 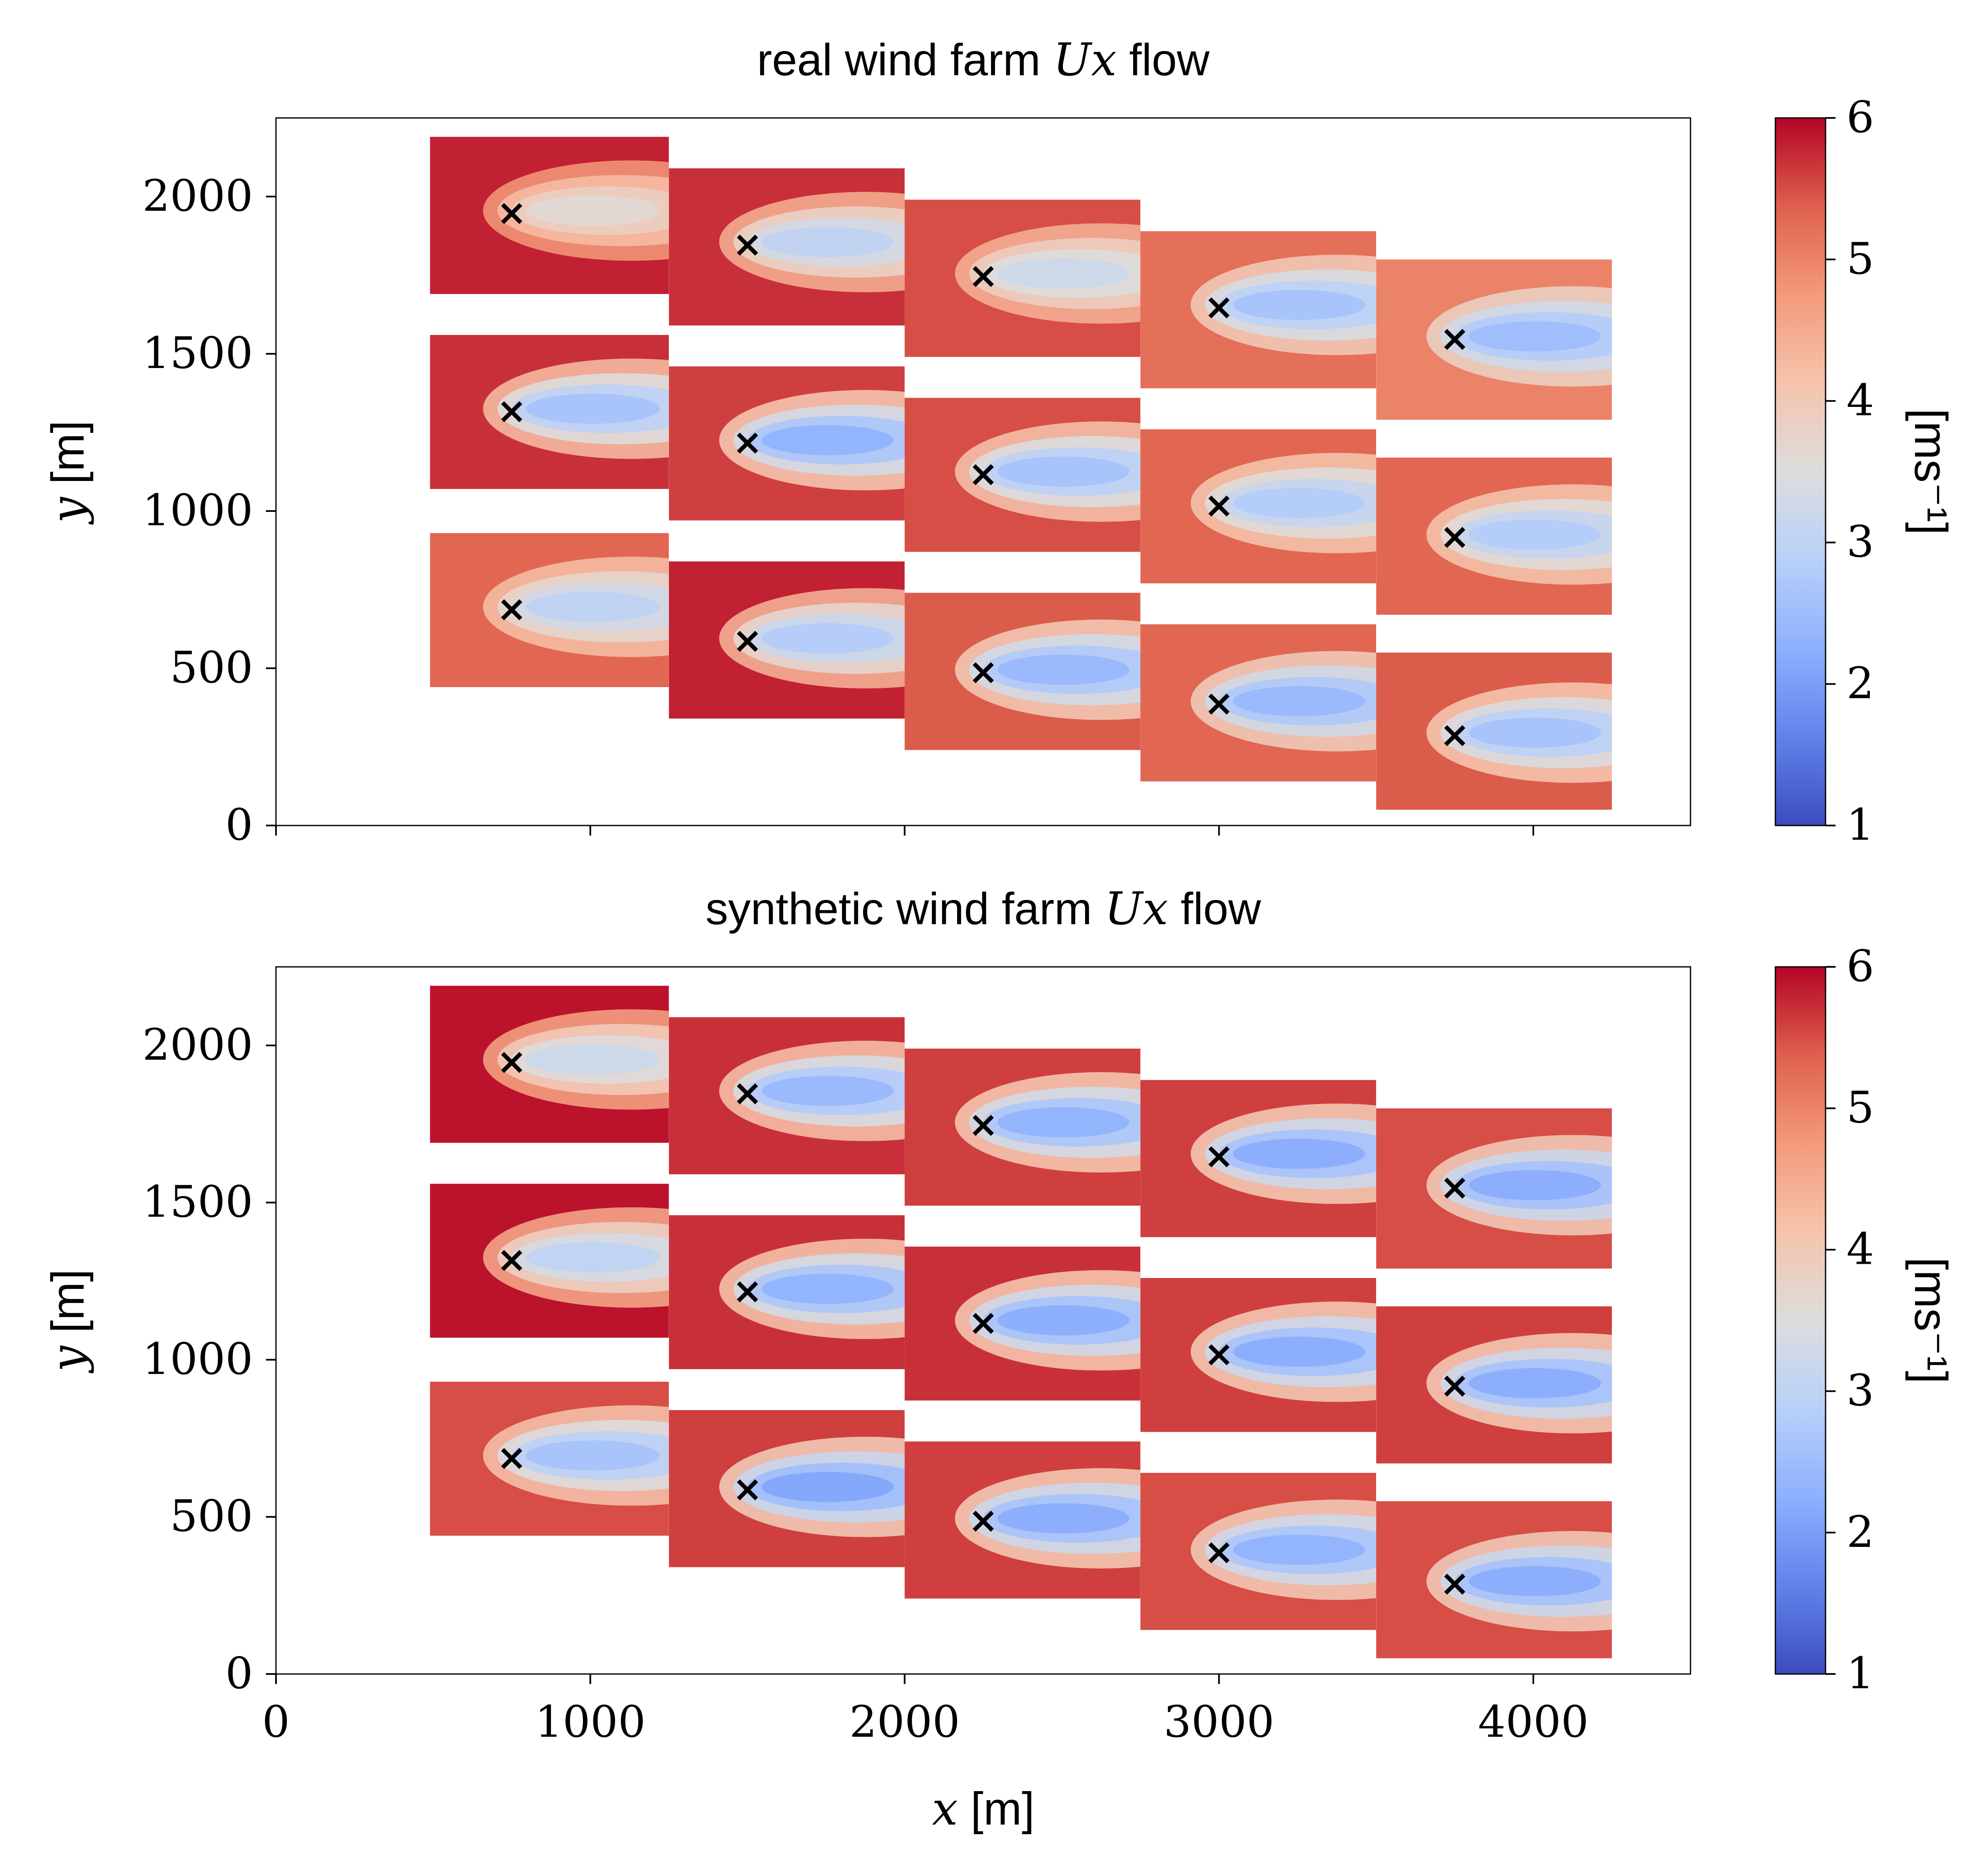 I want to click on x-tick-label: 1000, so click(x=590, y=1722).